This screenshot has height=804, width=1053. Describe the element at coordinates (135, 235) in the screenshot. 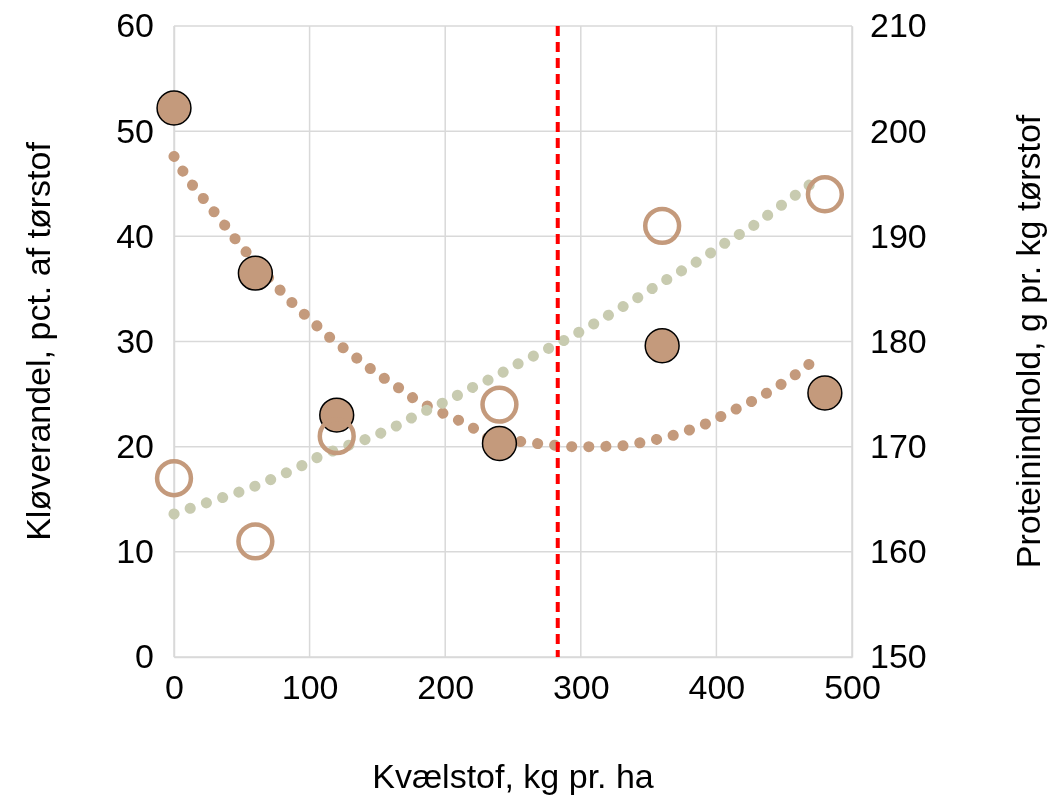

I see `y-tick-label: 40` at that location.